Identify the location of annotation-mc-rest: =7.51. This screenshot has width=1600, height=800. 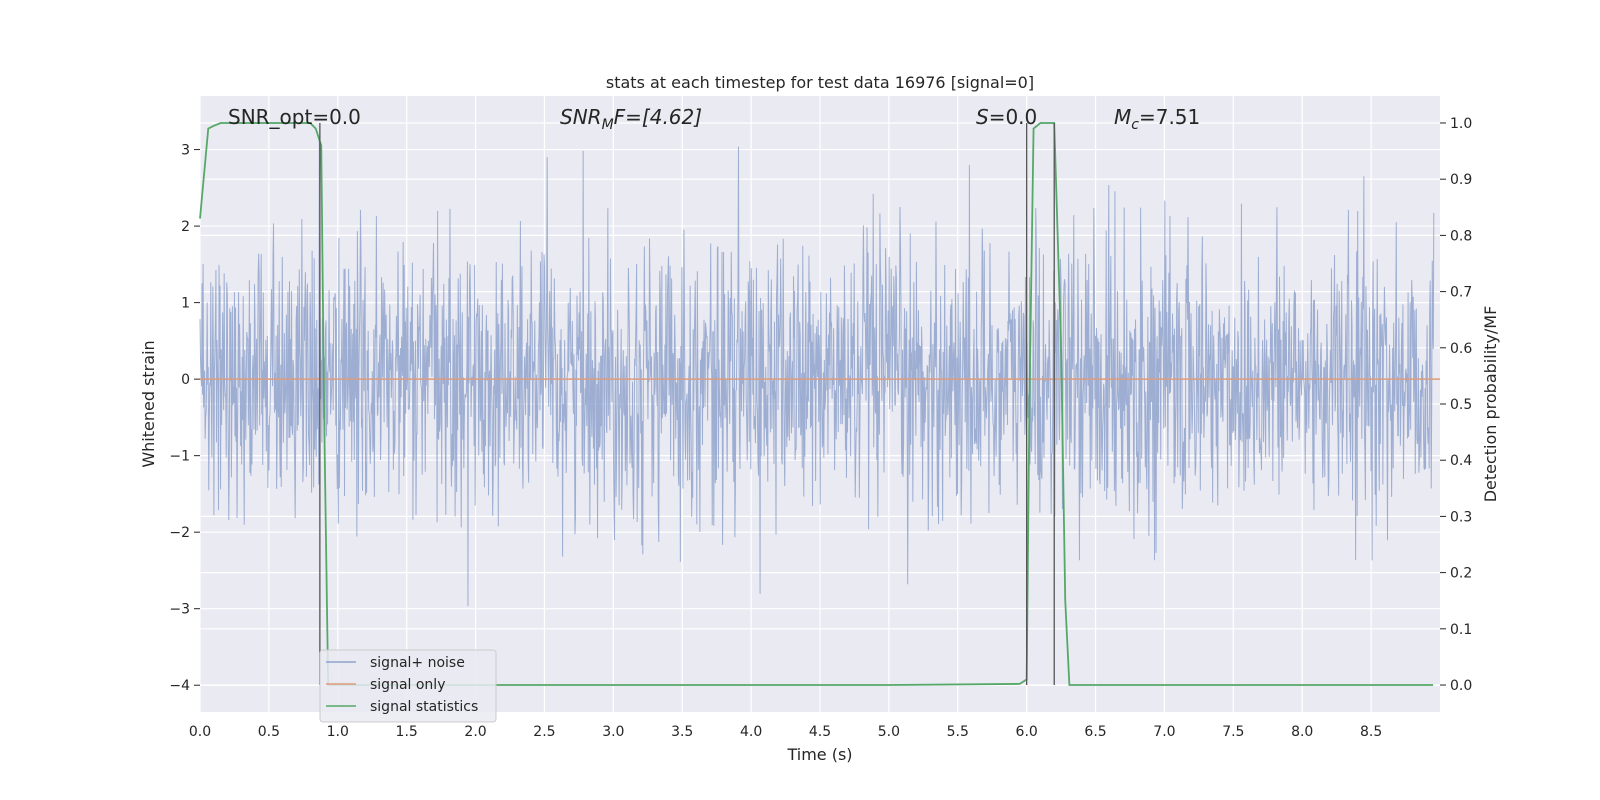
(1169, 117).